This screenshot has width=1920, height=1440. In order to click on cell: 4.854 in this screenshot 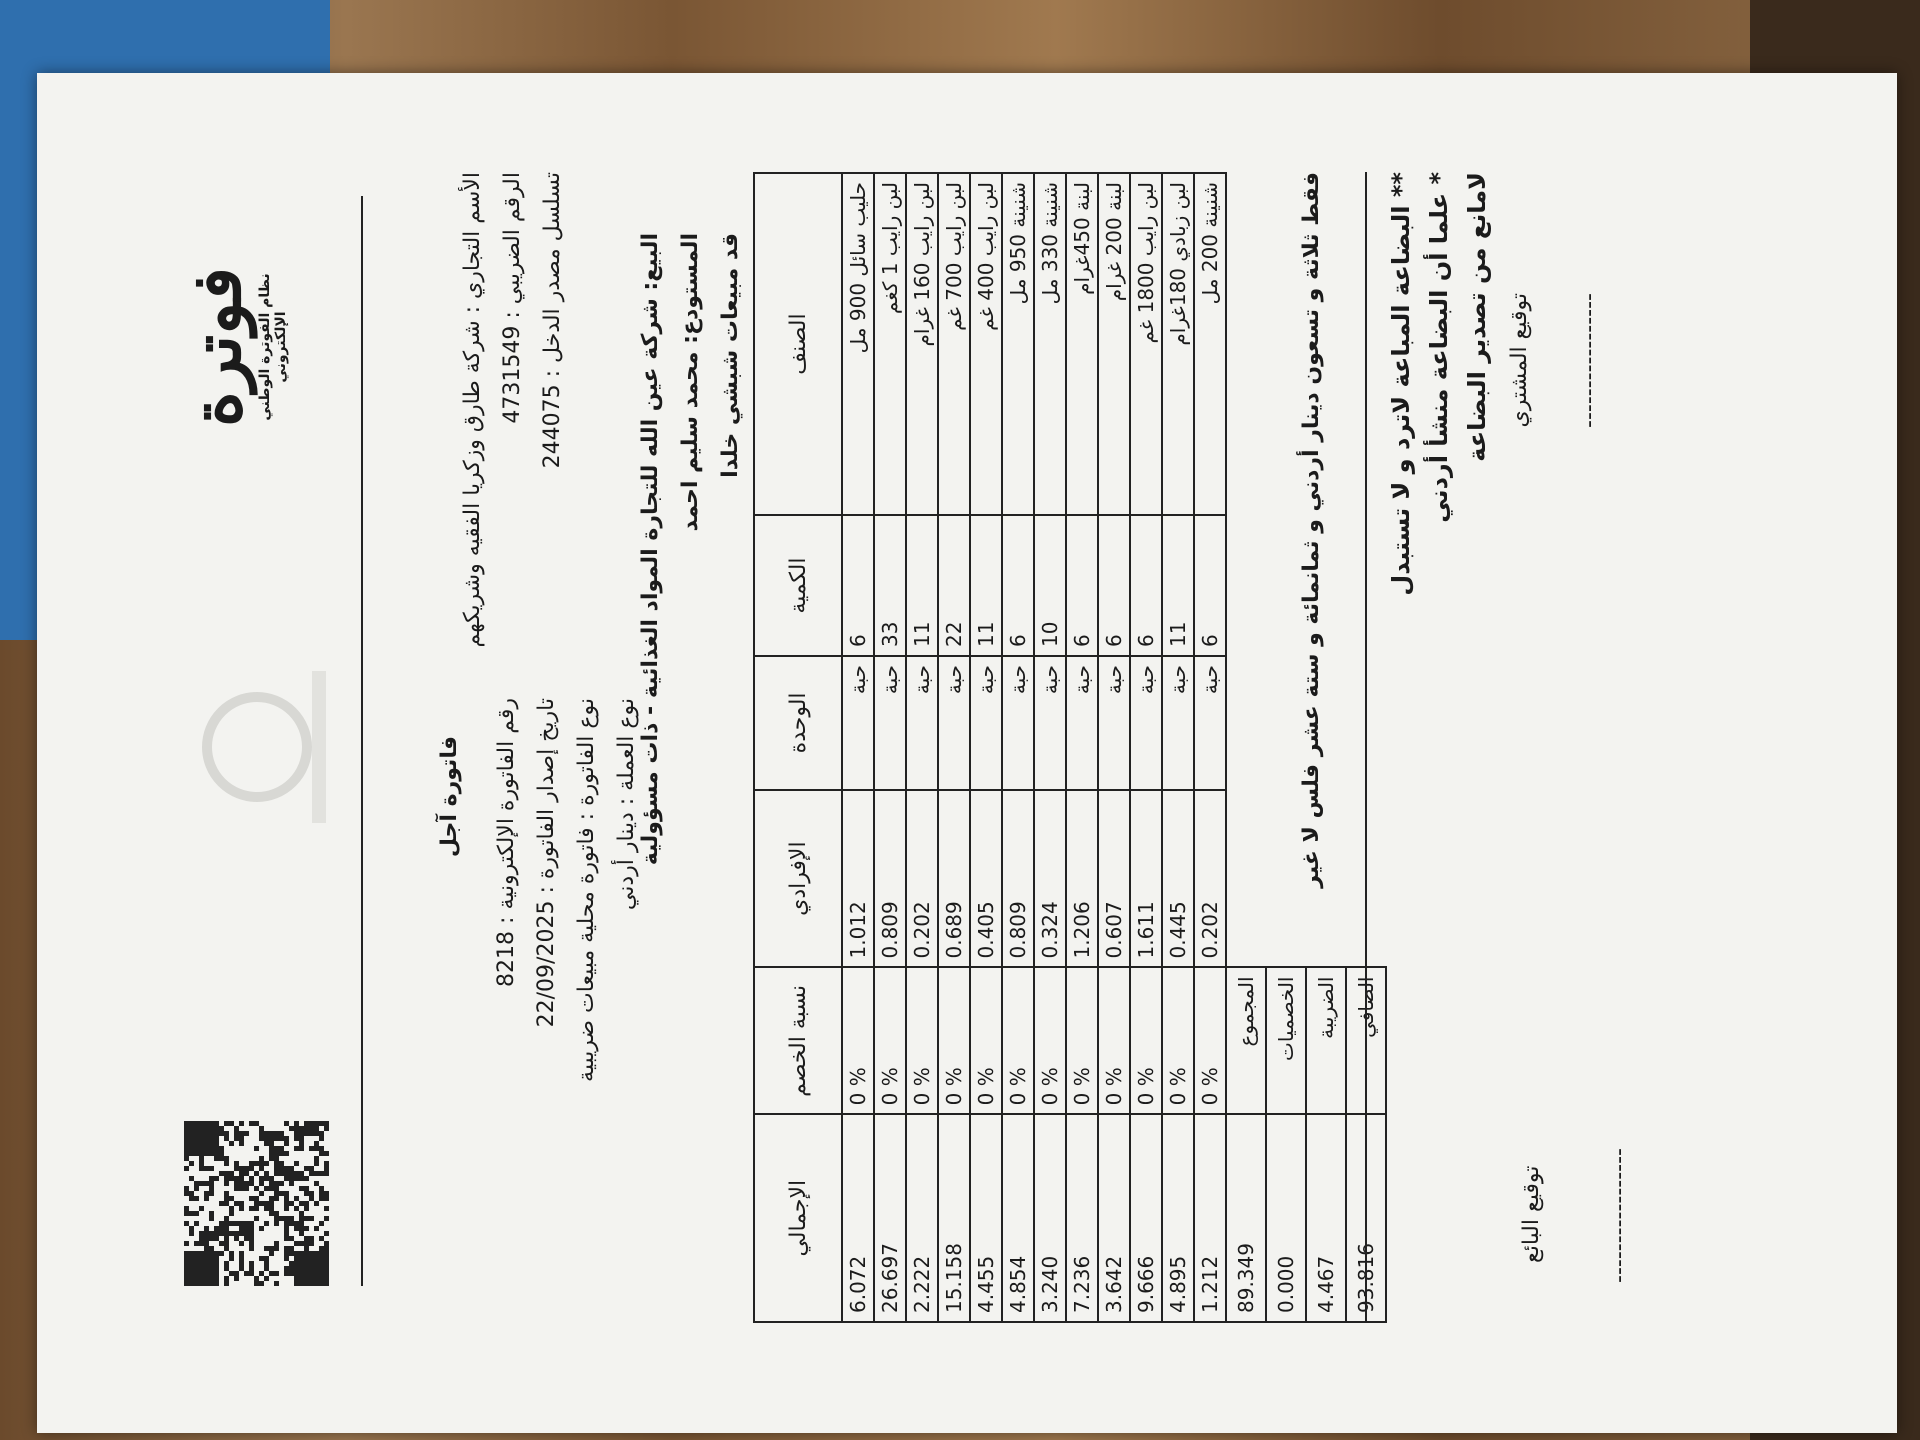, I will do `click(1018, 1218)`.